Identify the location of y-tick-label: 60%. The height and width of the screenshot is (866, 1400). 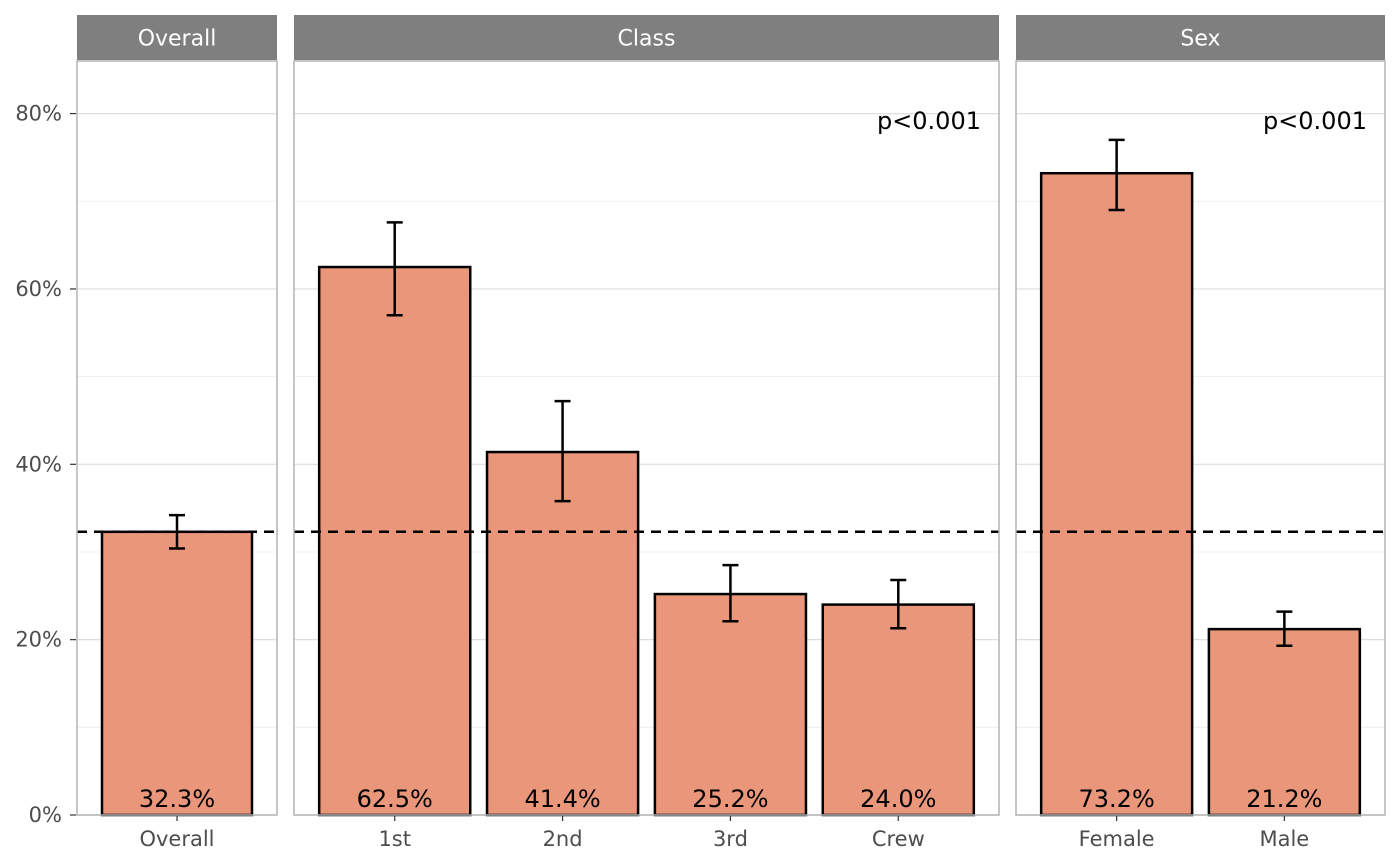
(38, 289).